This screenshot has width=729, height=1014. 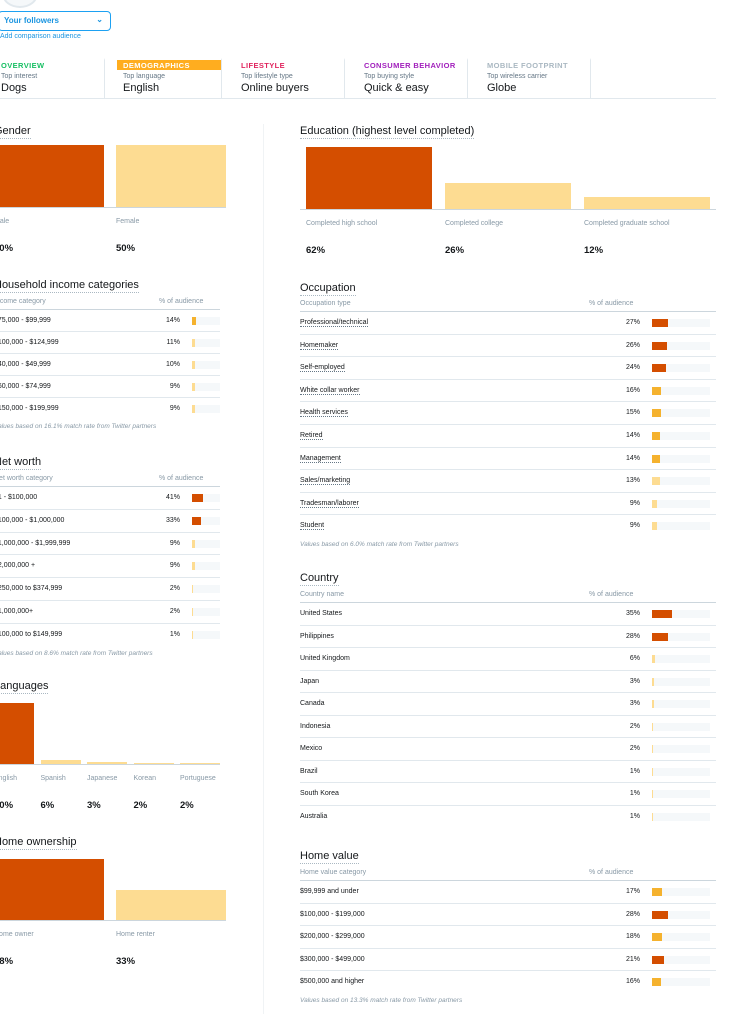 I want to click on occupation-row-pct: 26%, so click(x=632, y=345).